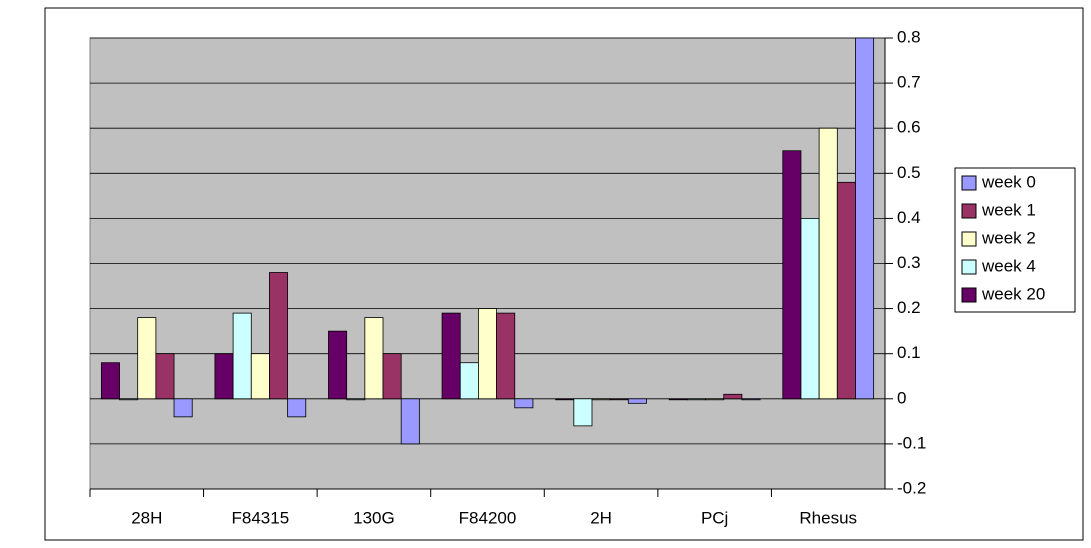 The height and width of the screenshot is (548, 1091). Describe the element at coordinates (911, 442) in the screenshot. I see `y-tick-label: -0.1` at that location.